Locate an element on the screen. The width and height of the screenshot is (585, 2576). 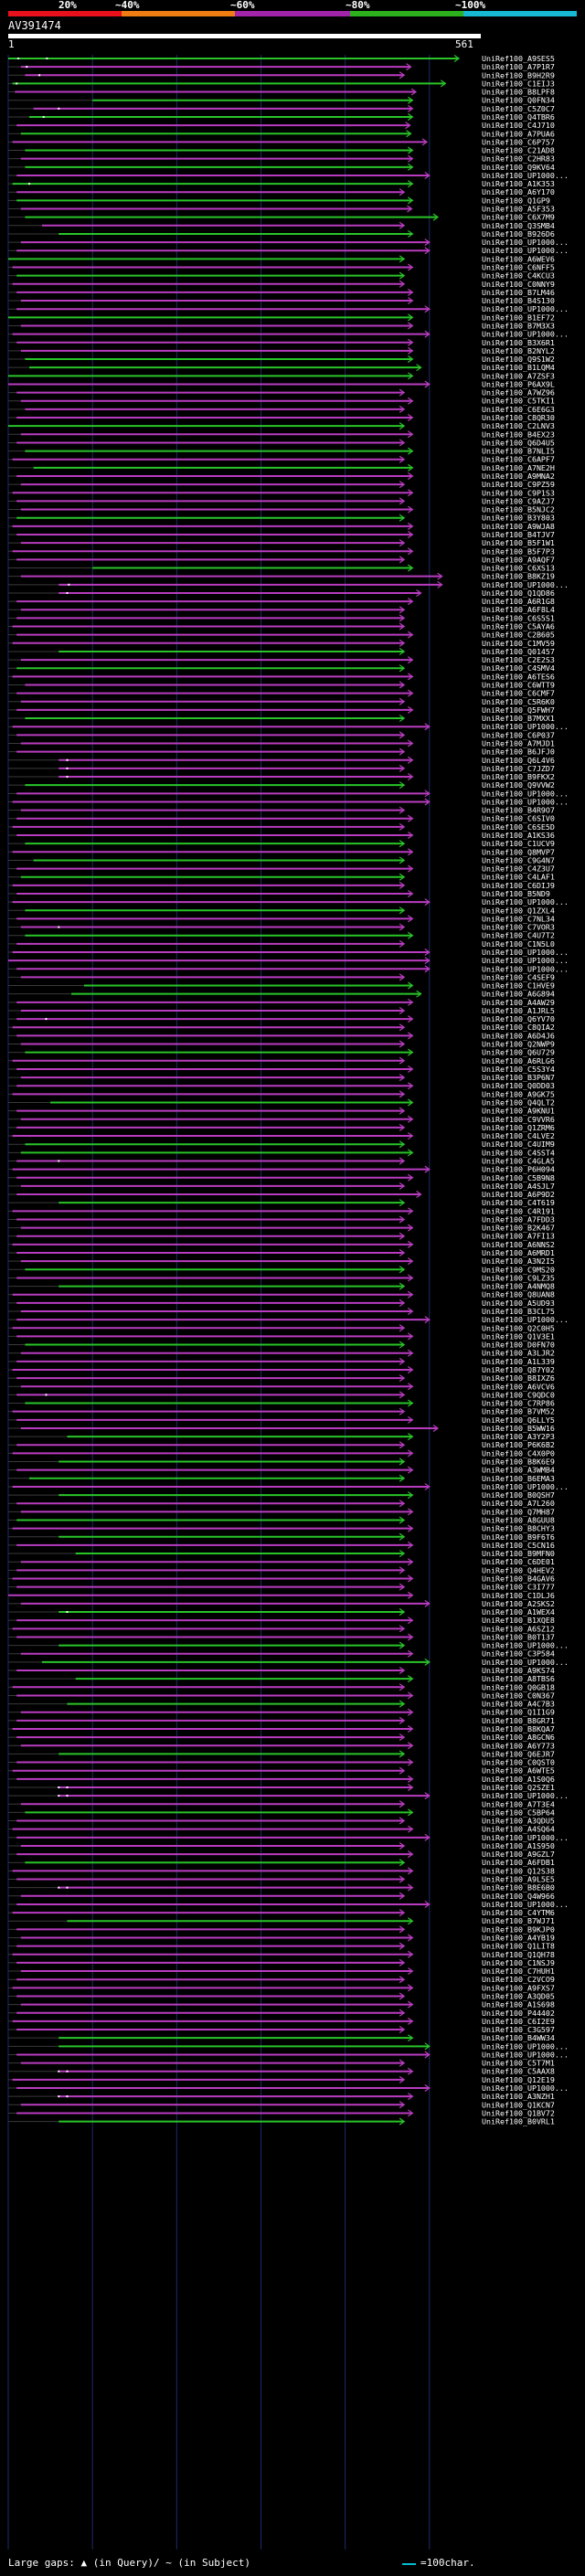
hit-row: UniRef100_A9WJA8 is located at coordinates (282, 526).